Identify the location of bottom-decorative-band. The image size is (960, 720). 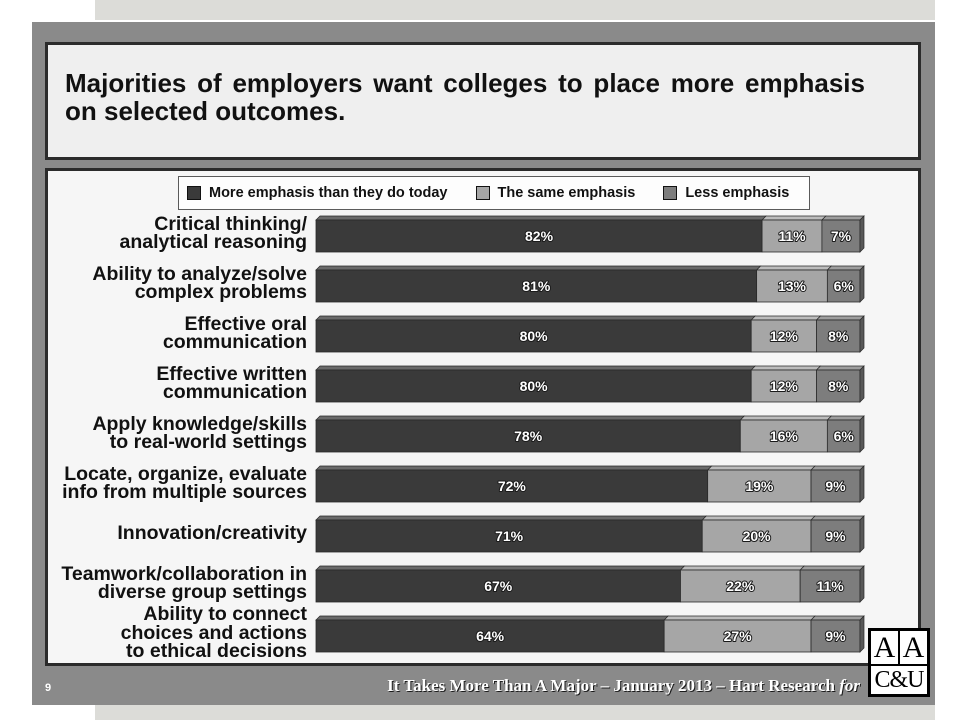
(515, 712).